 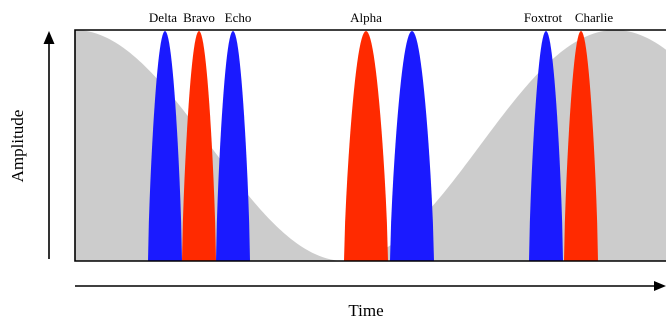 What do you see at coordinates (366, 146) in the screenshot?
I see `pulse-alpha` at bounding box center [366, 146].